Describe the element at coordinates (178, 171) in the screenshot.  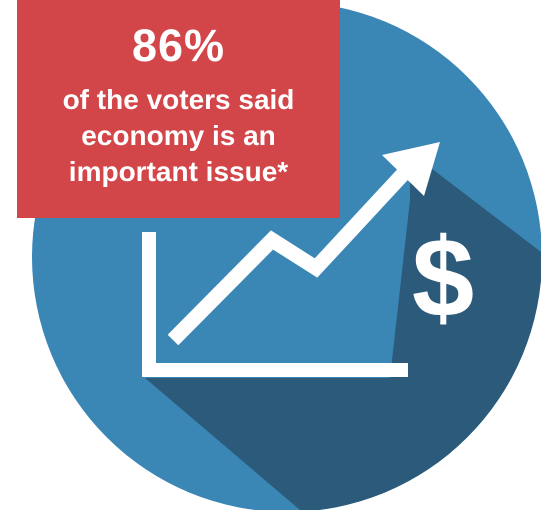
I see `stat-description-line-3: important issue*` at that location.